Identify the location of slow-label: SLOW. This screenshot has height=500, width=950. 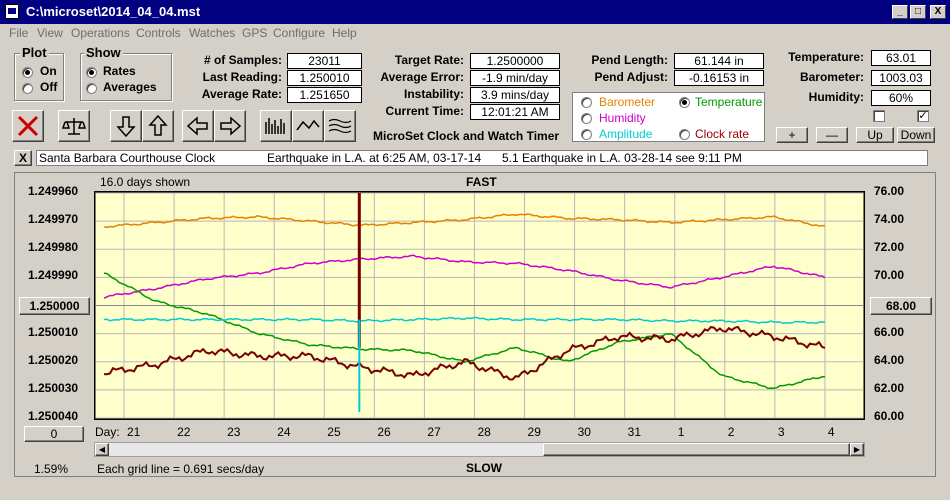
(484, 468).